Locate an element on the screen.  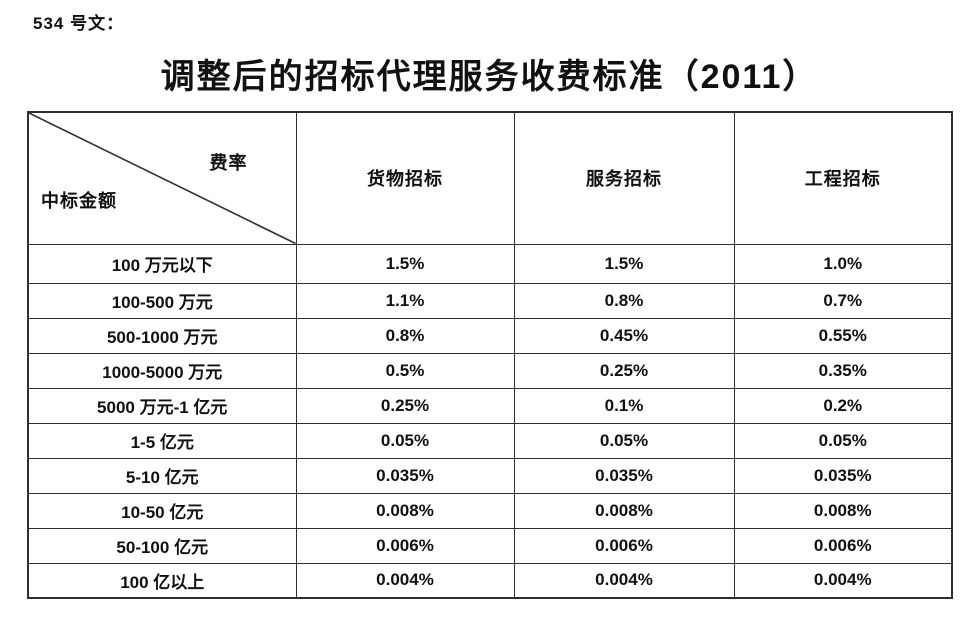
table-row: 10-50 亿元 0.008% 0.008% 0.008% is located at coordinates (490, 510).